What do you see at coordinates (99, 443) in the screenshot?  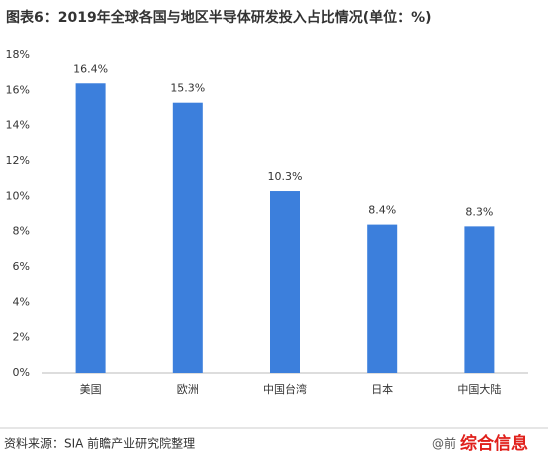 I see `source: 资料来源：SIA 前瞻产业研究院整理` at bounding box center [99, 443].